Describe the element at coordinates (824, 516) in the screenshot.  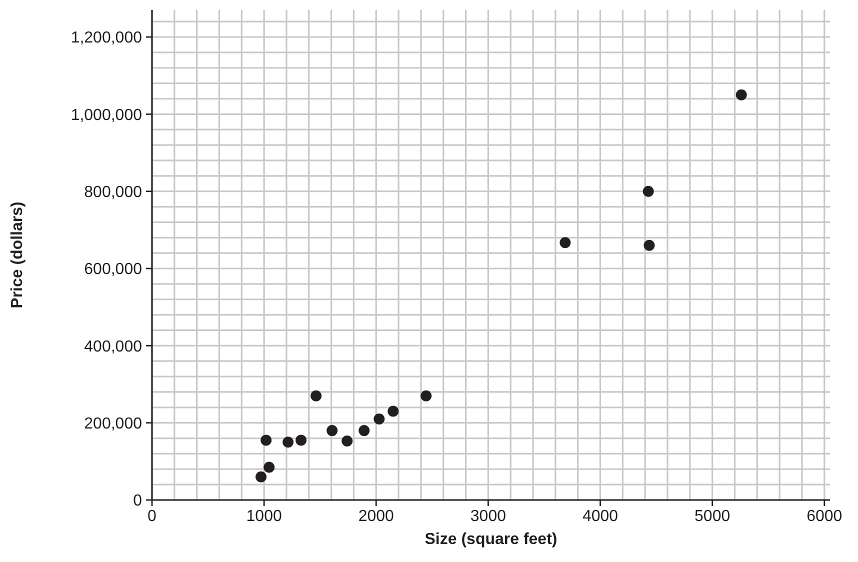
I see `x-tick-label: 6000` at that location.